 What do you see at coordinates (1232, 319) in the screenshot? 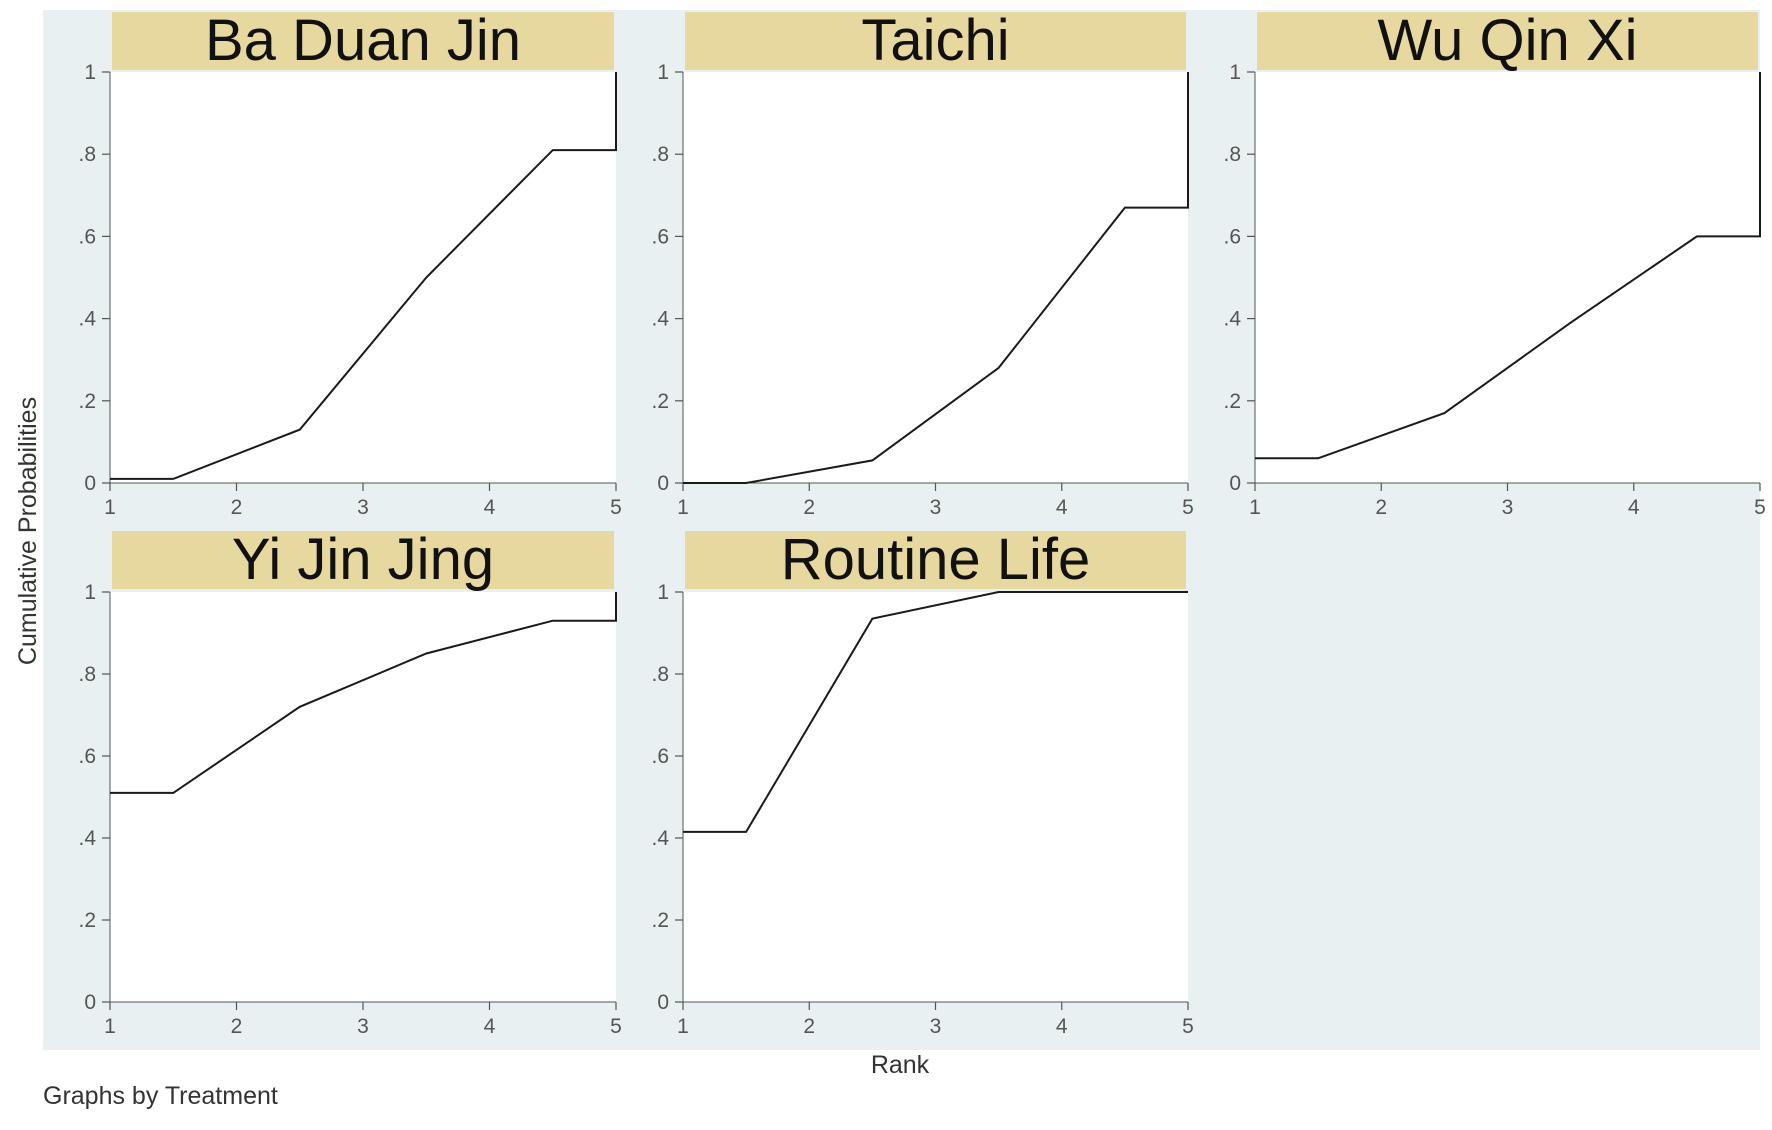
I see `panel-3-y-tick-label: .4` at bounding box center [1232, 319].